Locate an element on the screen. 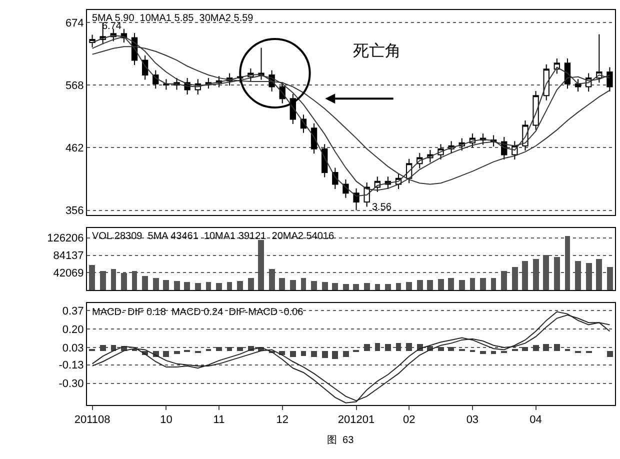 The image size is (620, 459). y-tick-label: 462 is located at coordinates (74, 148).